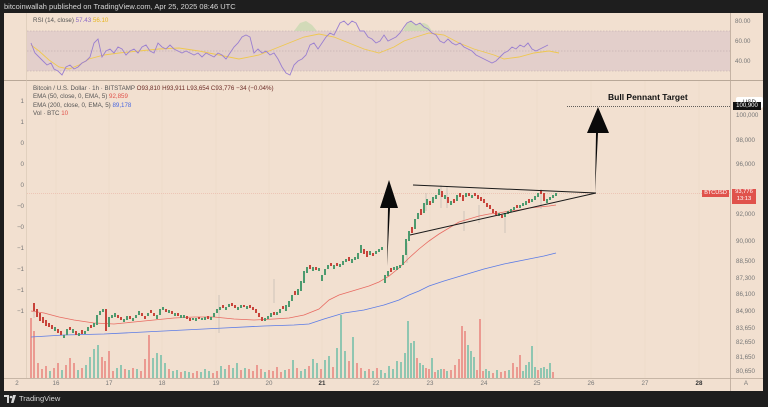 This screenshot has width=768, height=407. I want to click on current-price-value: 93,776, so click(744, 192).